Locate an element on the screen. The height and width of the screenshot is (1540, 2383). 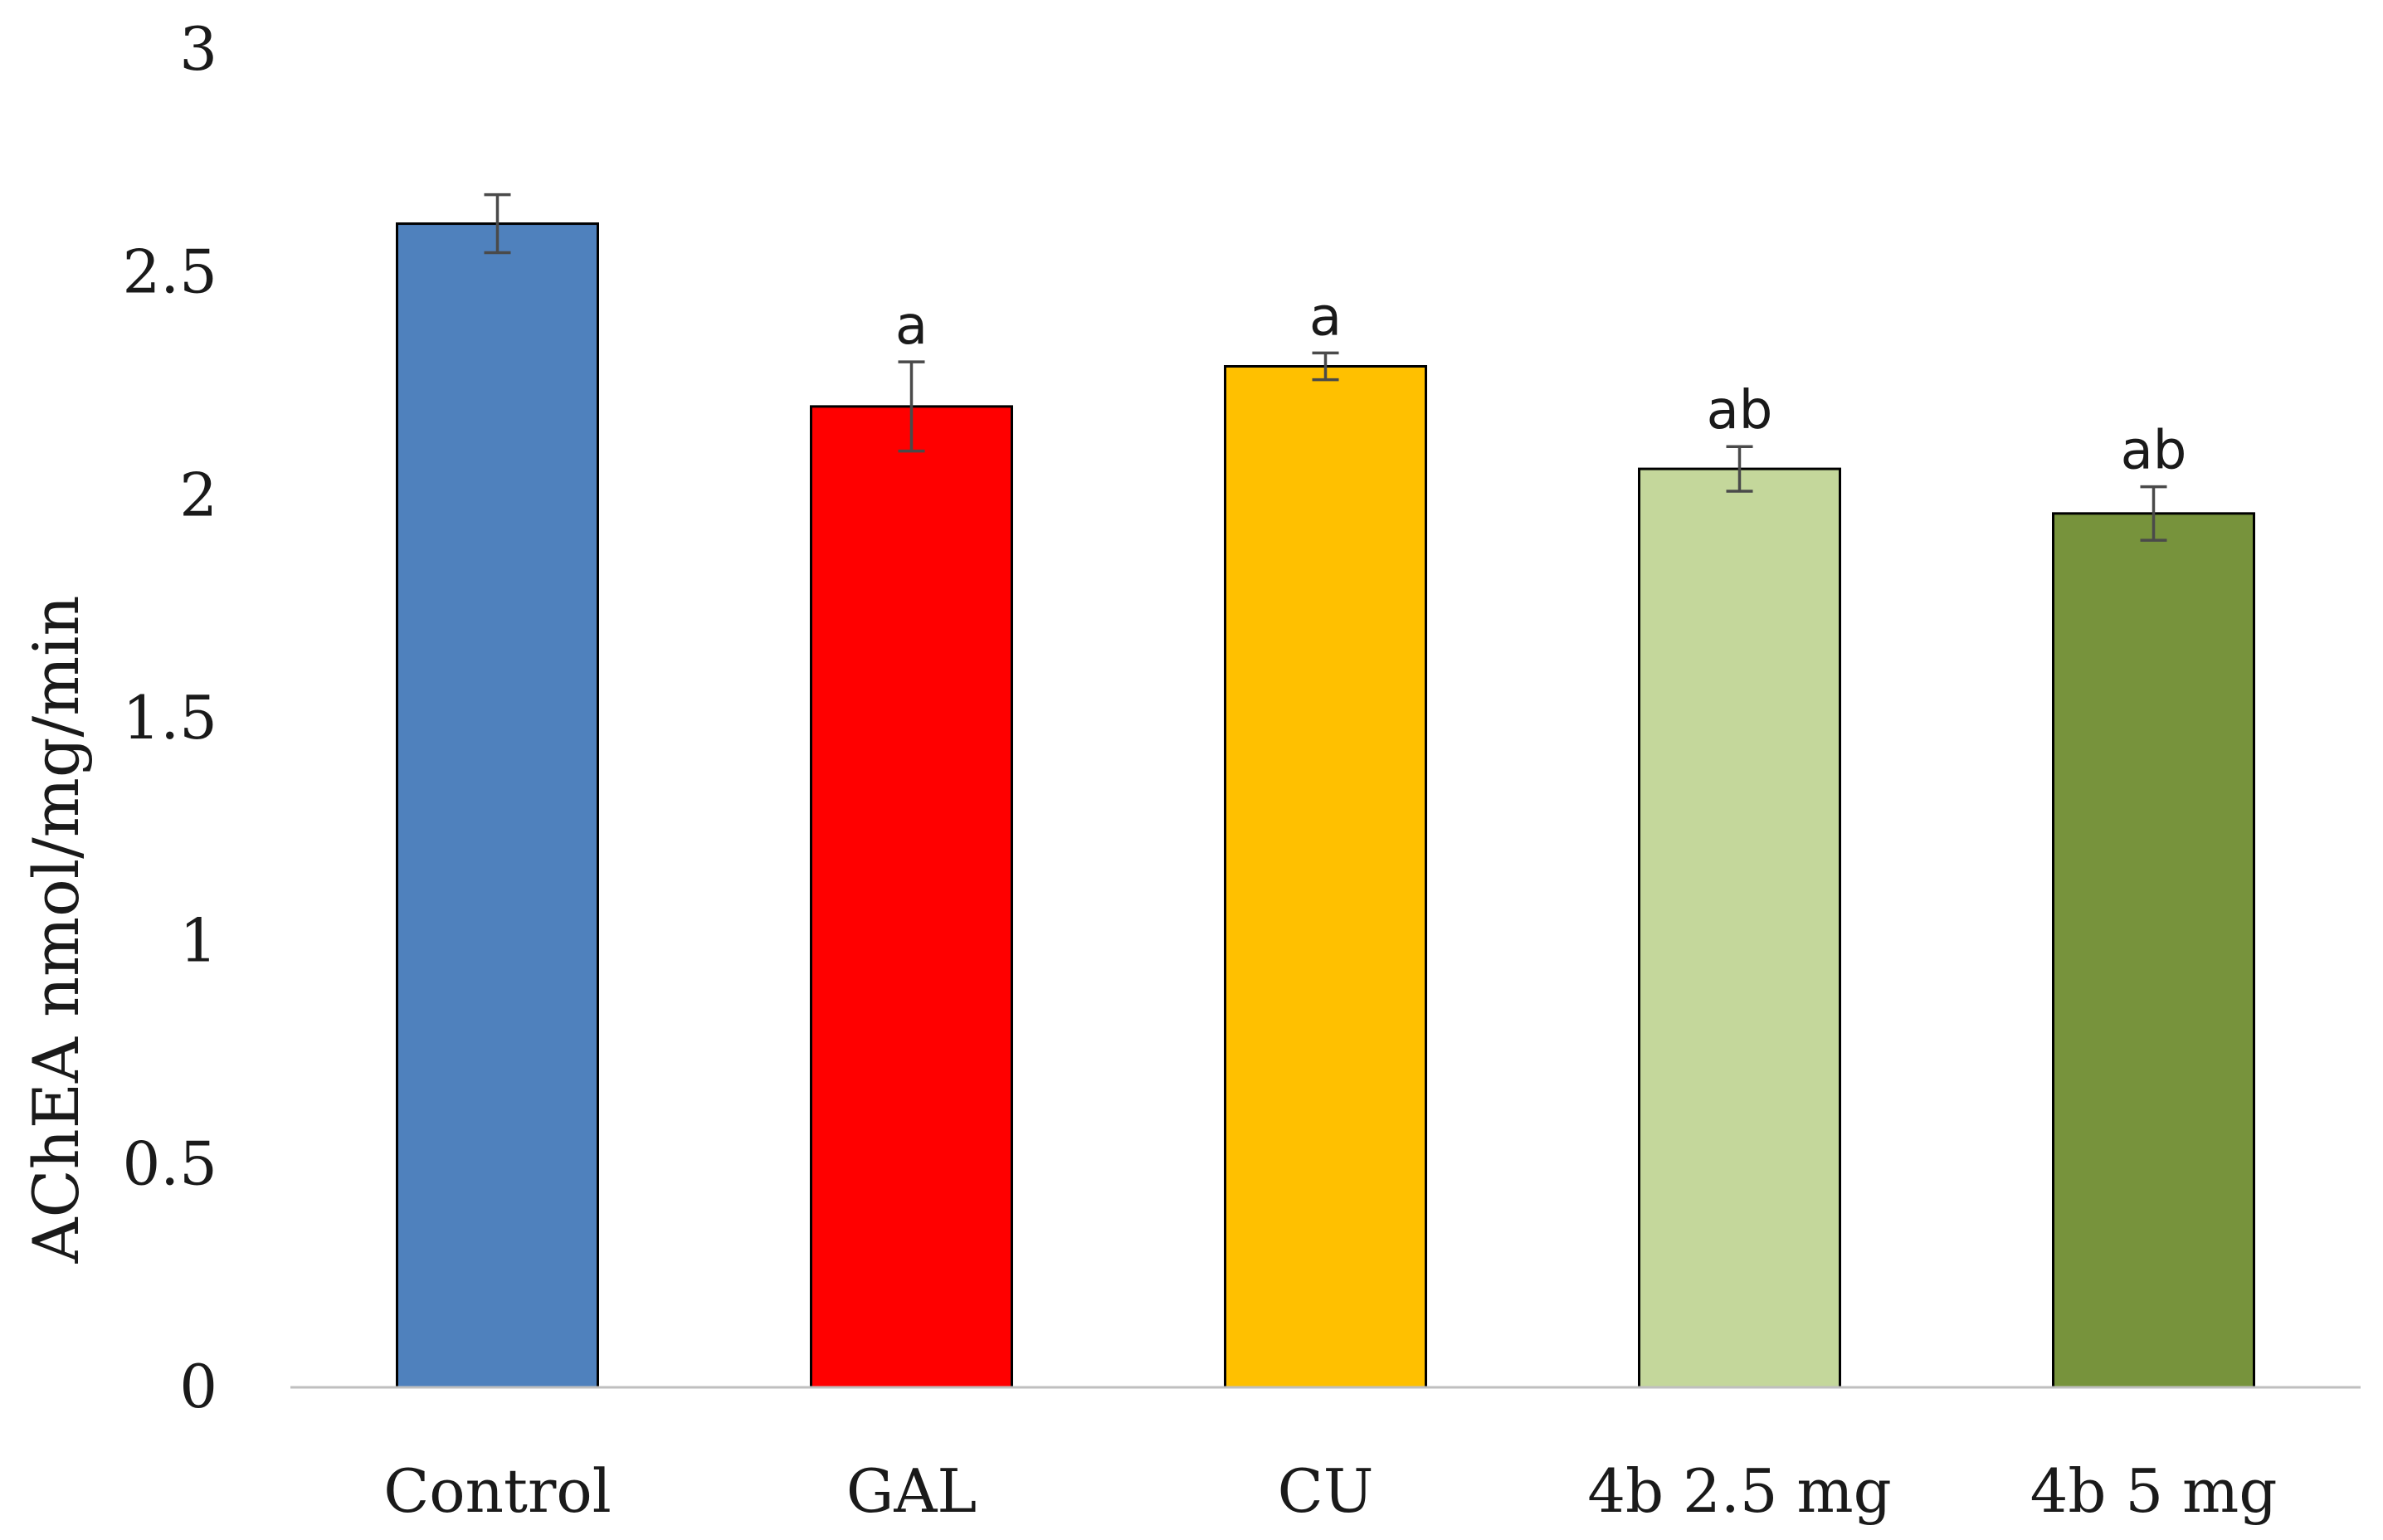
y-tick-label: 1 is located at coordinates (198, 941).